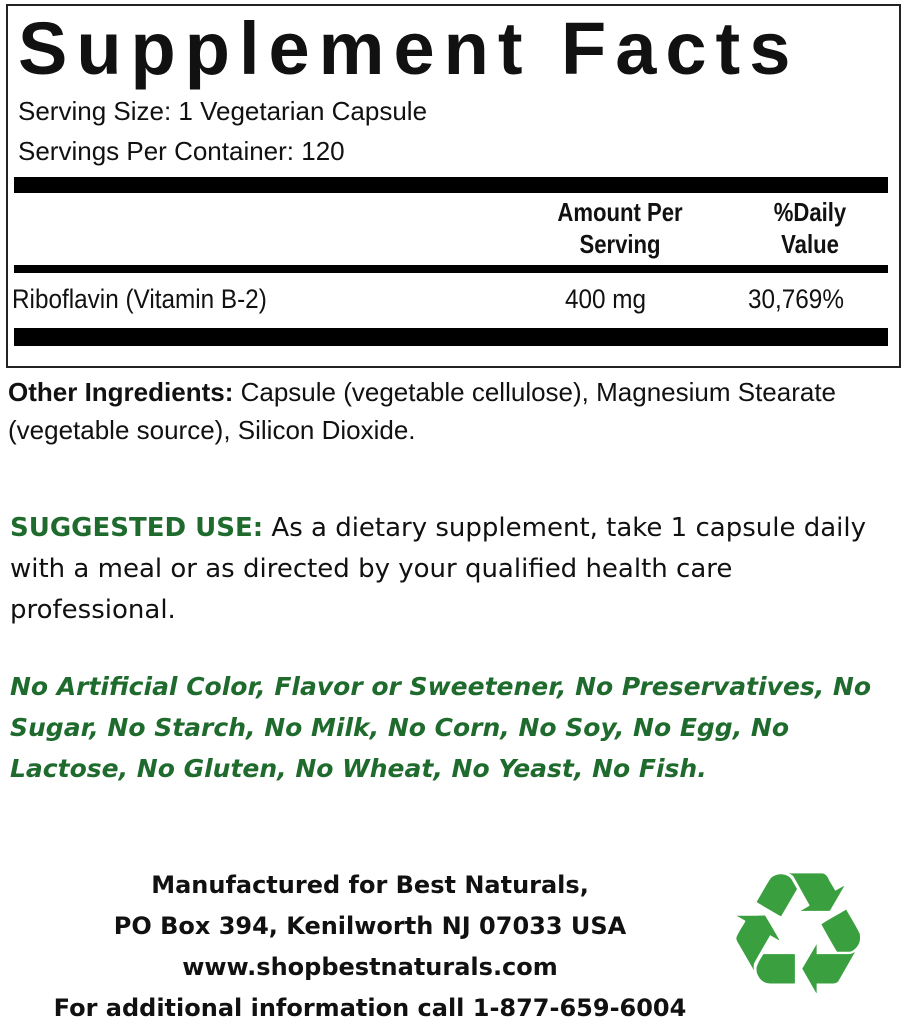  I want to click on thin-divider, so click(451, 269).